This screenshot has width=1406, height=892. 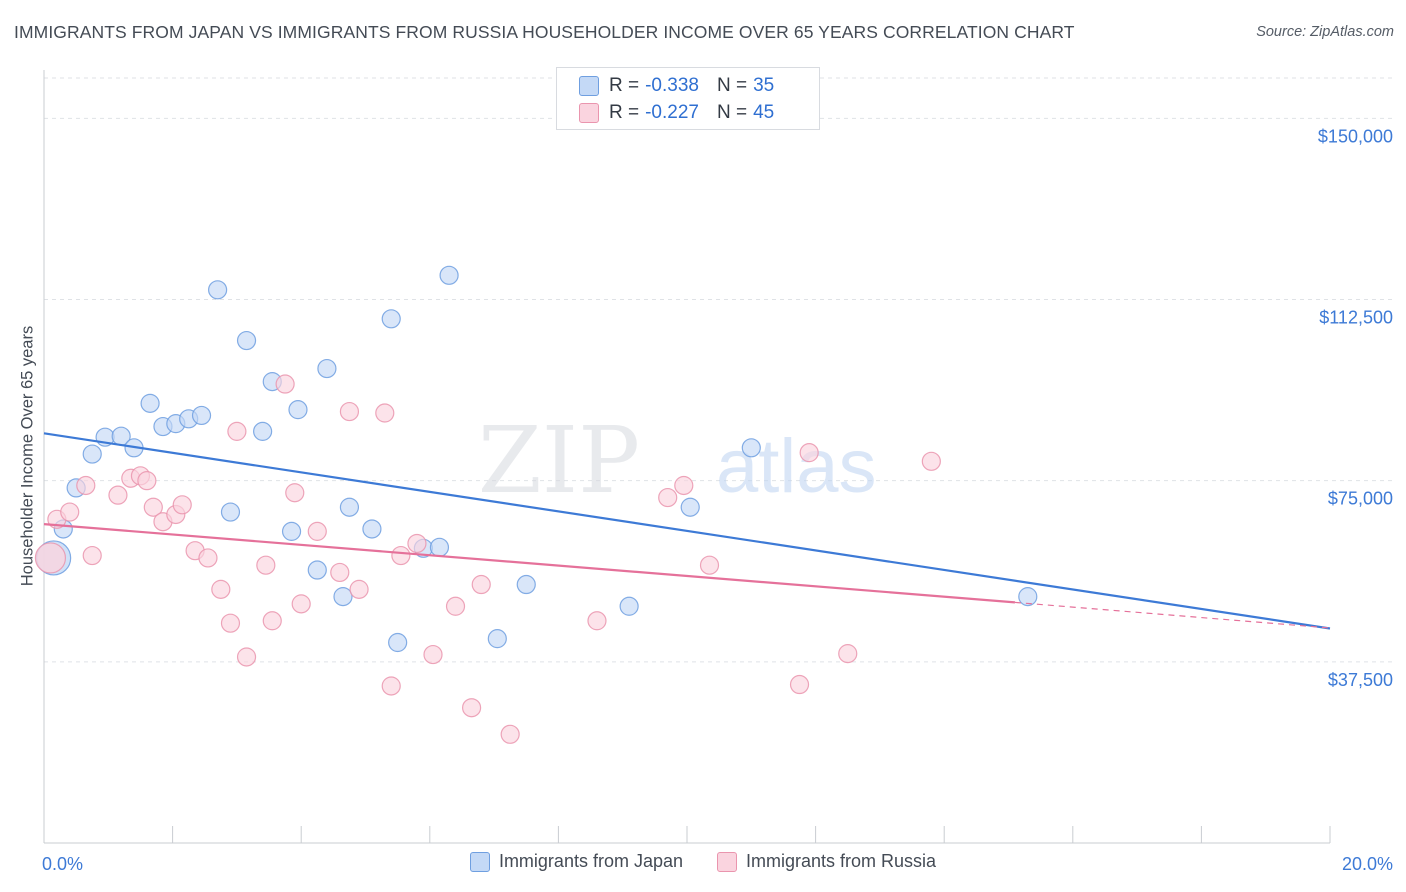 What do you see at coordinates (764, 85) in the screenshot?
I see `japan-n-value: 35` at bounding box center [764, 85].